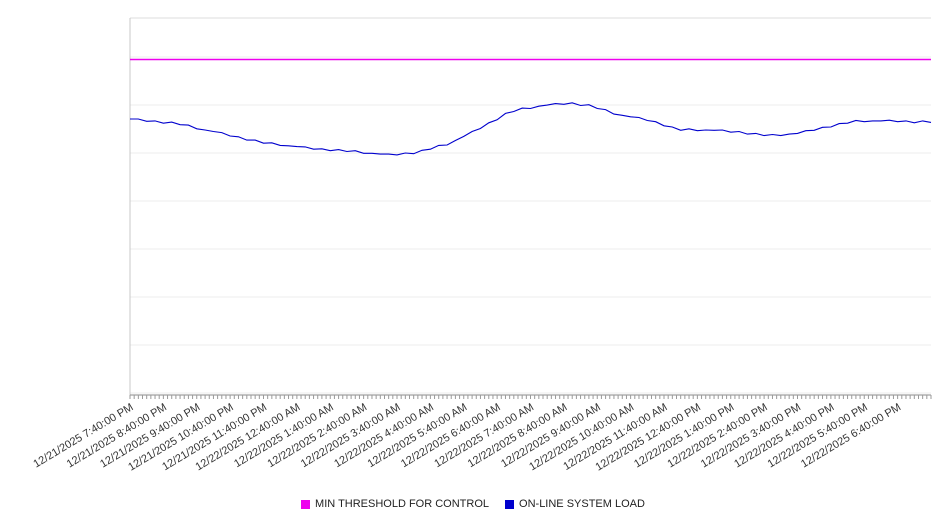  I want to click on load-swatch, so click(510, 504).